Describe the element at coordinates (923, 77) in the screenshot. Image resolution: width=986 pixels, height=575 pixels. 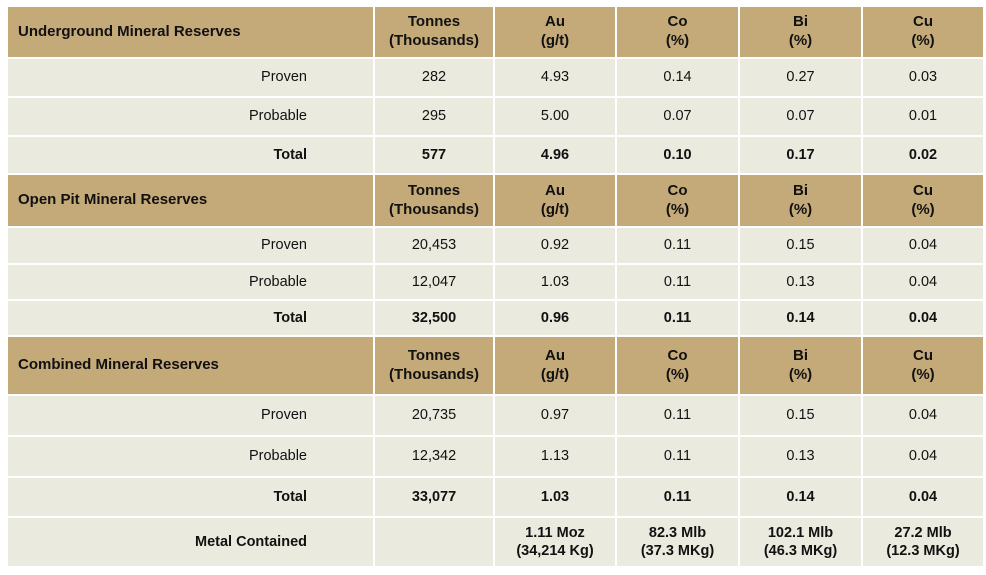
I see `table-cell: 0.03` at that location.